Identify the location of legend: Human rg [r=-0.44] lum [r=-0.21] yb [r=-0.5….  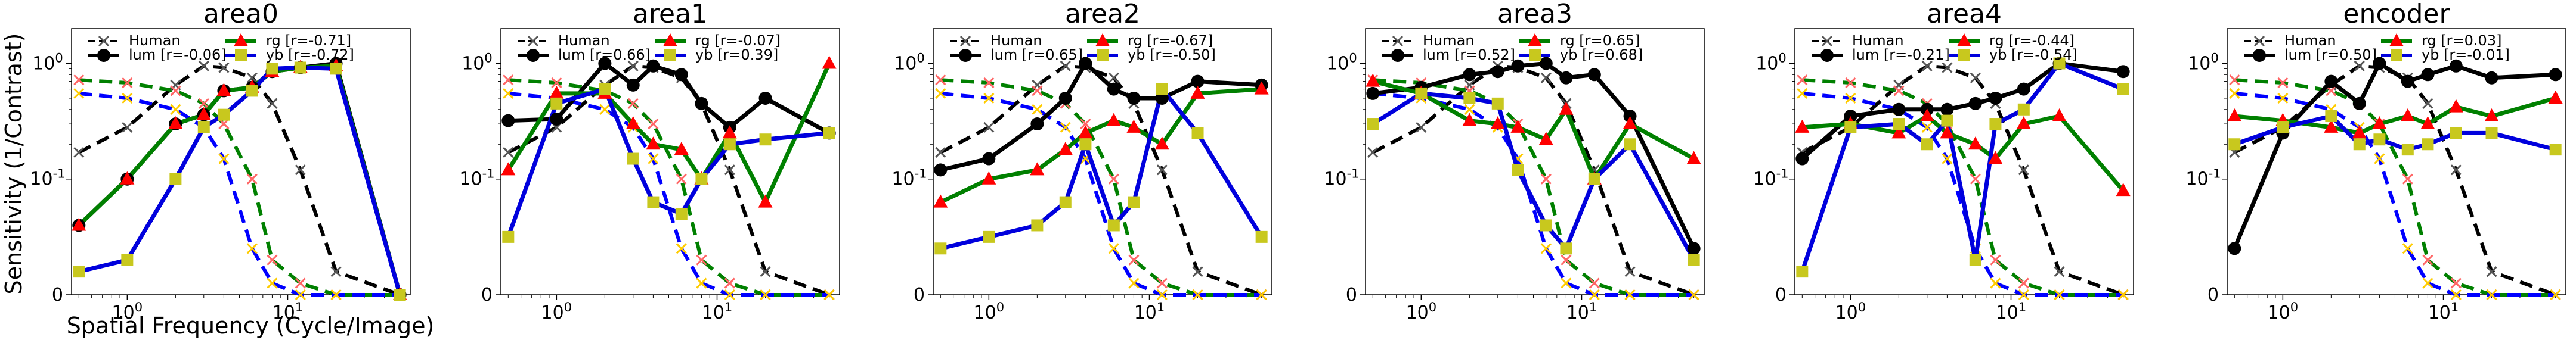
(1945, 48).